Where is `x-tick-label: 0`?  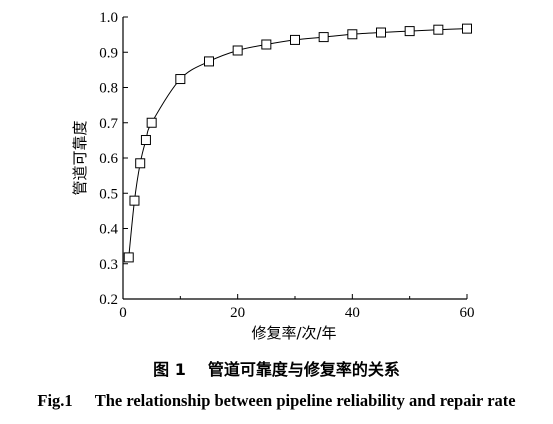
x-tick-label: 0 is located at coordinates (123, 313).